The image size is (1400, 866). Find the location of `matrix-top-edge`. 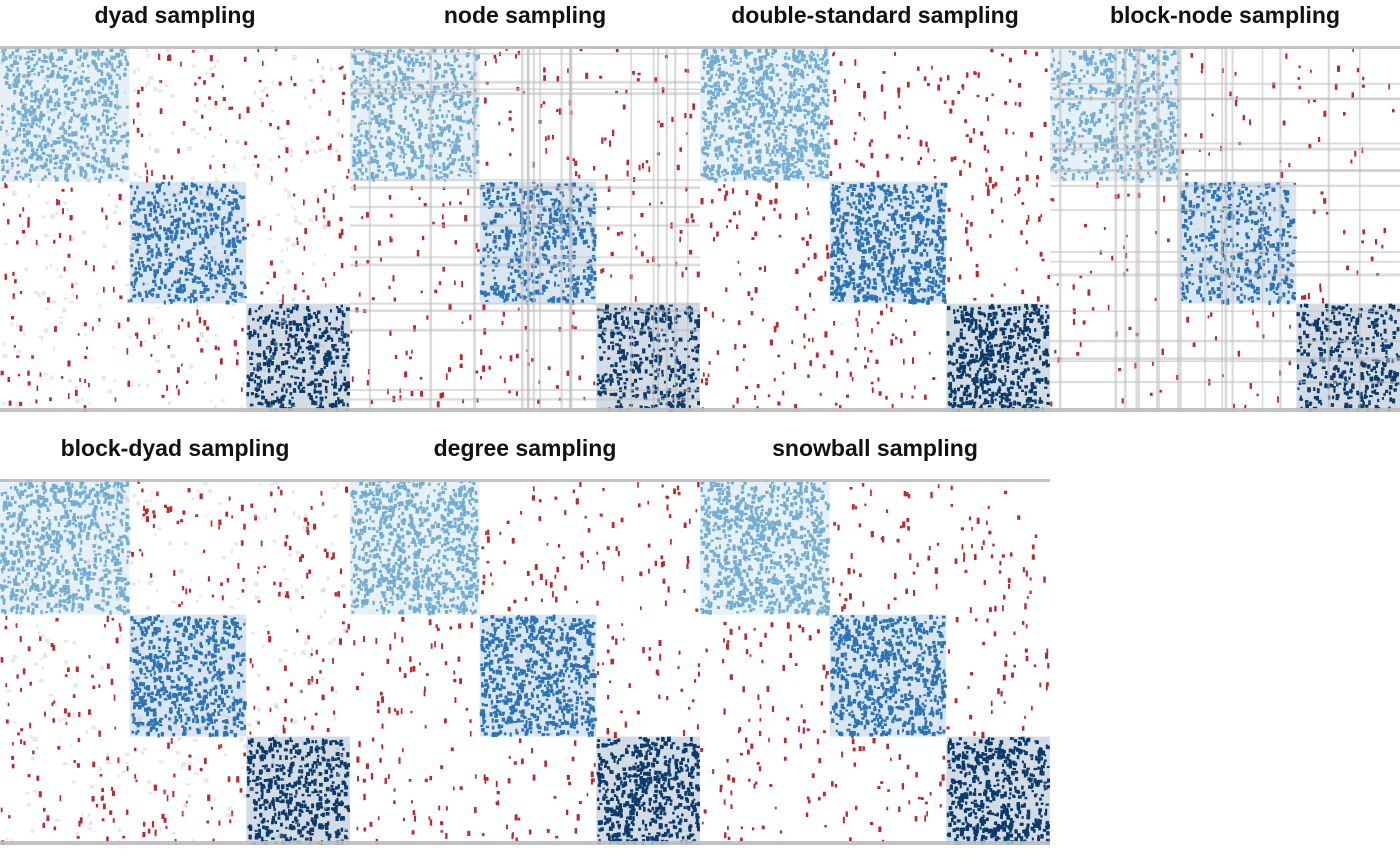

matrix-top-edge is located at coordinates (175, 47).